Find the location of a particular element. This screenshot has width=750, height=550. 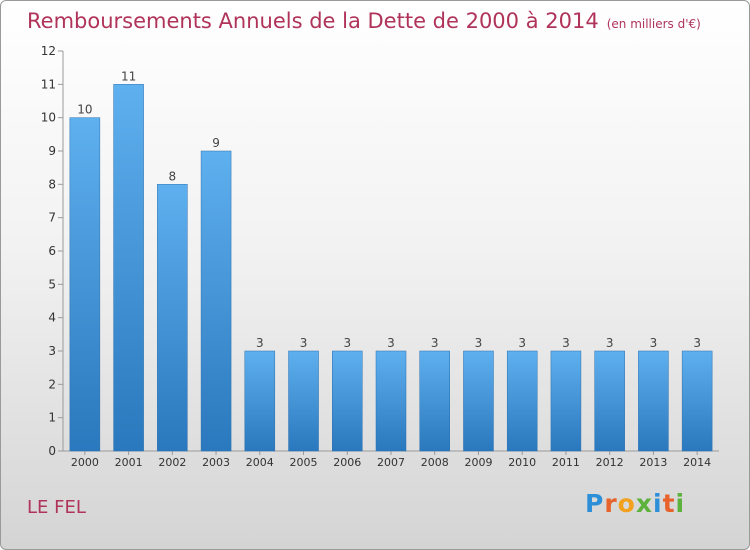

logo-letter: t is located at coordinates (669, 503).